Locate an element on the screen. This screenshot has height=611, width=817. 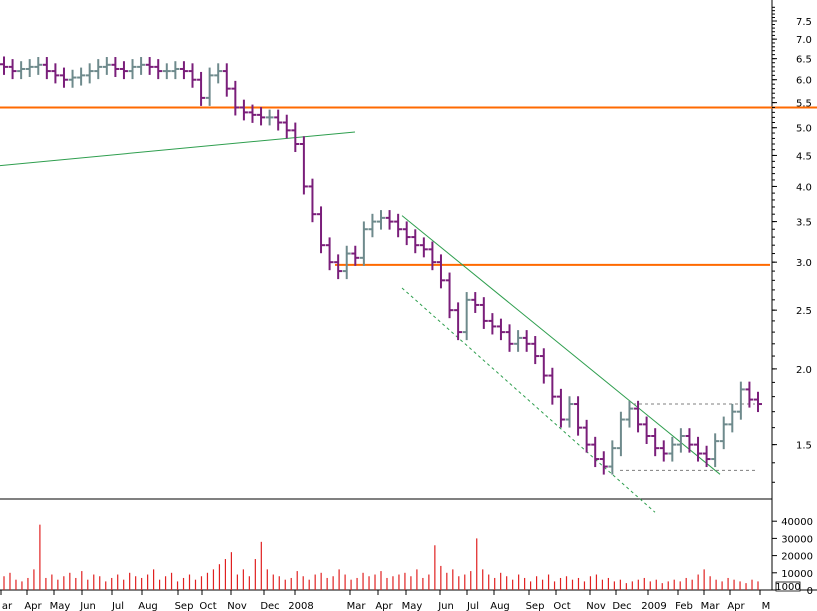
volume-tick-label: 10000 is located at coordinates (797, 574).